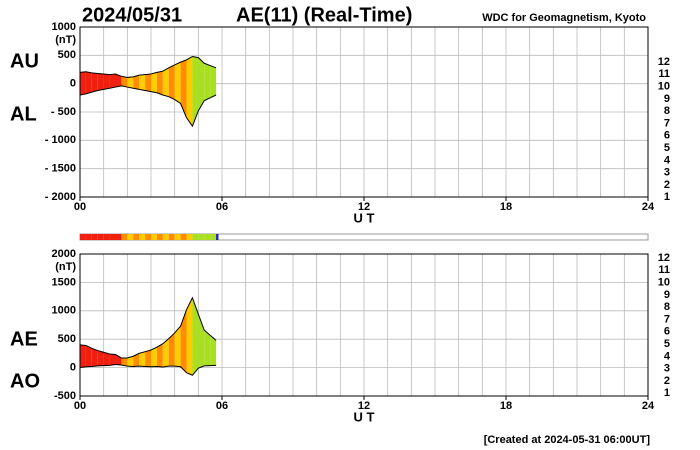 The width and height of the screenshot is (700, 450). Describe the element at coordinates (664, 87) in the screenshot. I see `legend-label: 10` at that location.